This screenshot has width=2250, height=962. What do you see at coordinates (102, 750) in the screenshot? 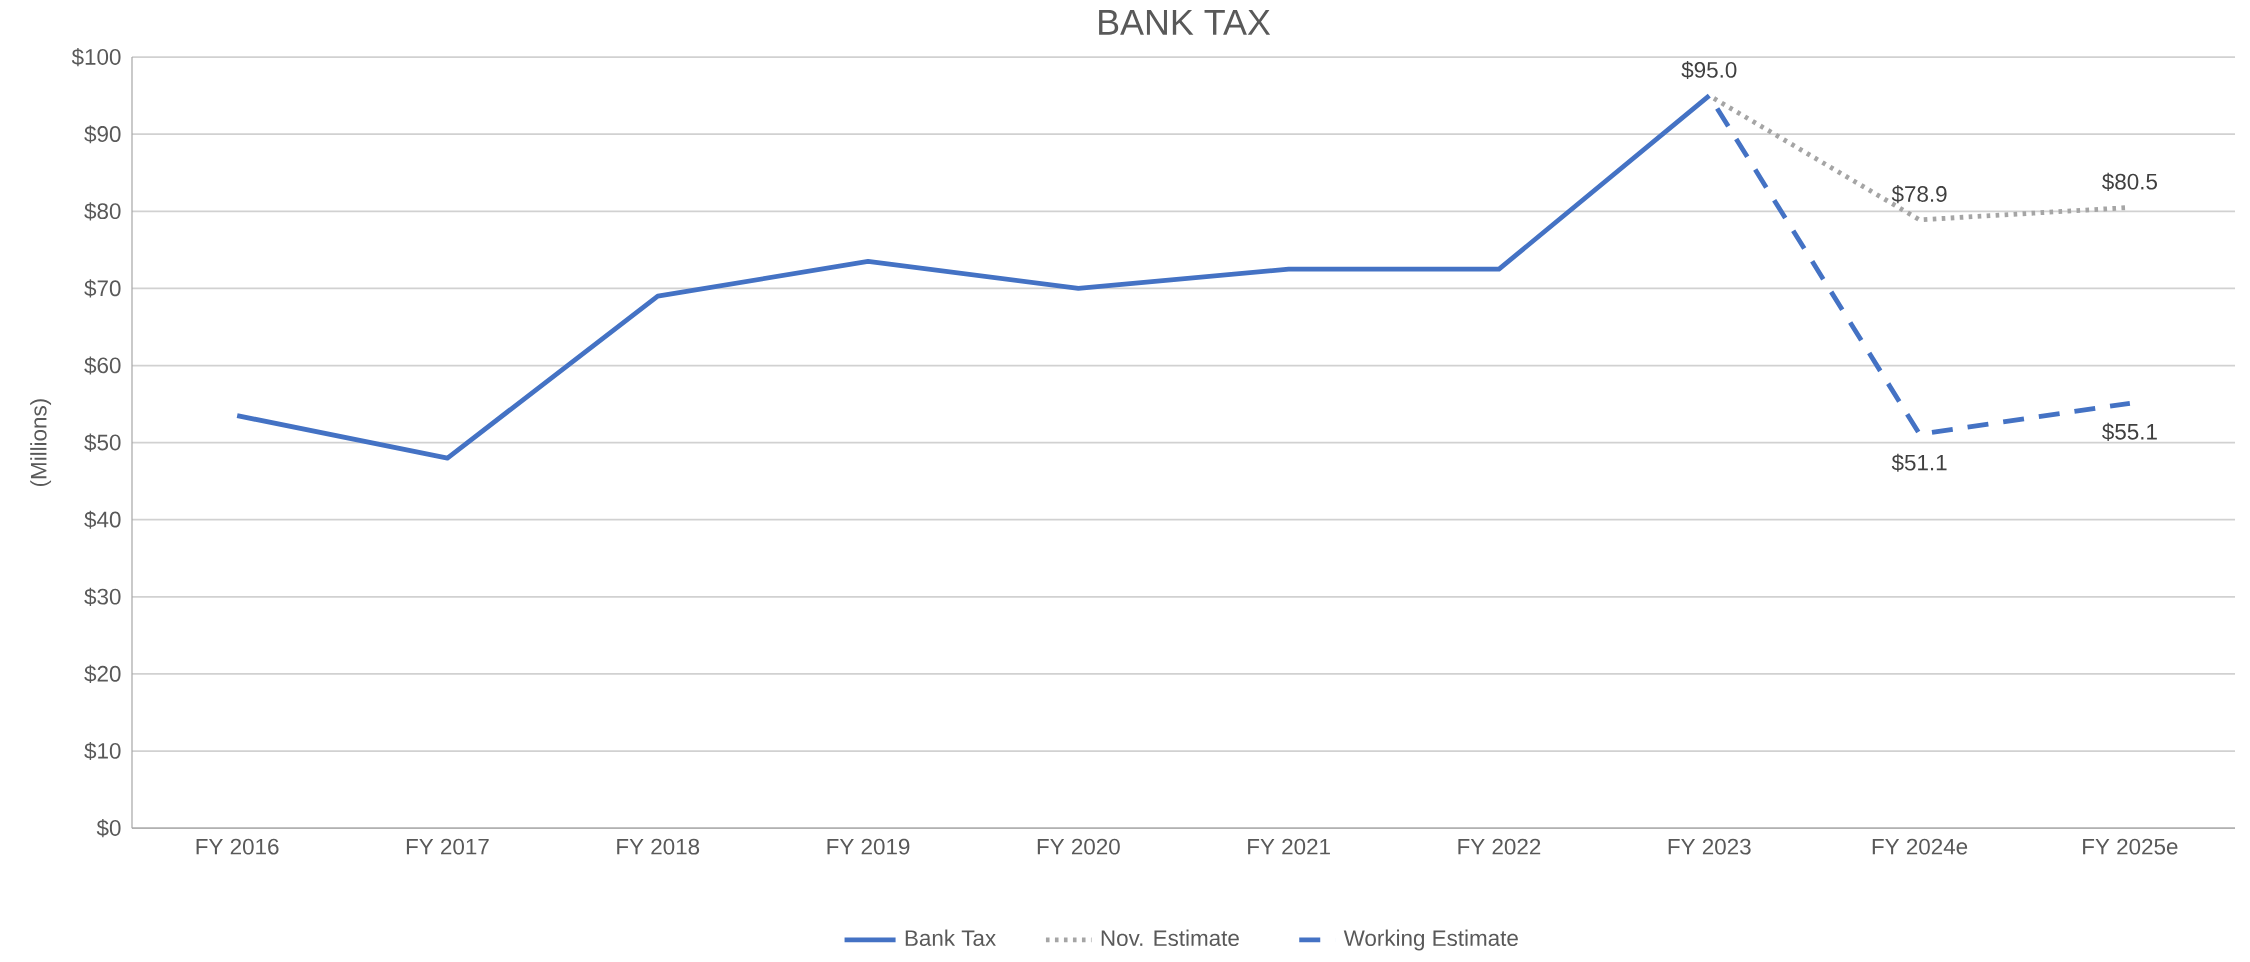
I see `y-tick-label: $10` at bounding box center [102, 750].